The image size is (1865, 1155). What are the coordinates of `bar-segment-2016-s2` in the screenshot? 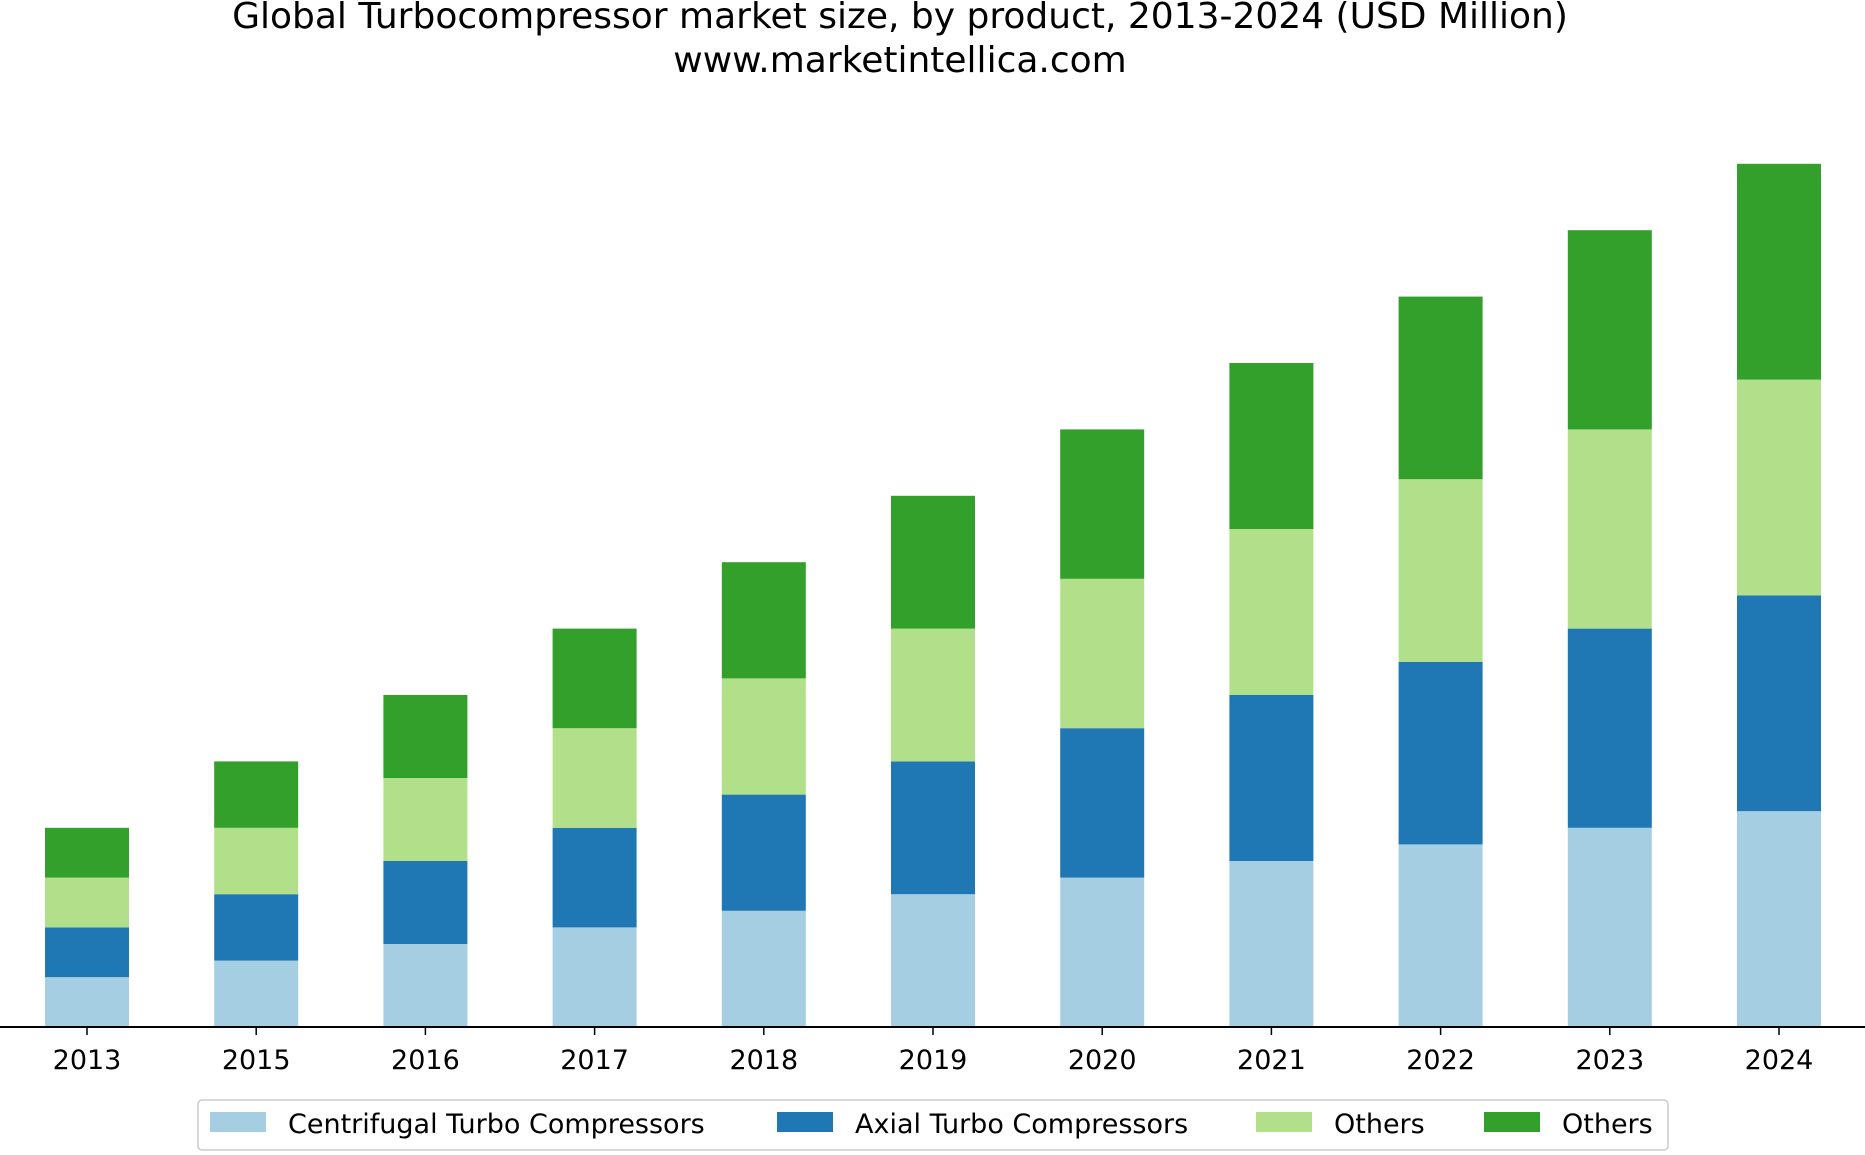 It's located at (425, 902).